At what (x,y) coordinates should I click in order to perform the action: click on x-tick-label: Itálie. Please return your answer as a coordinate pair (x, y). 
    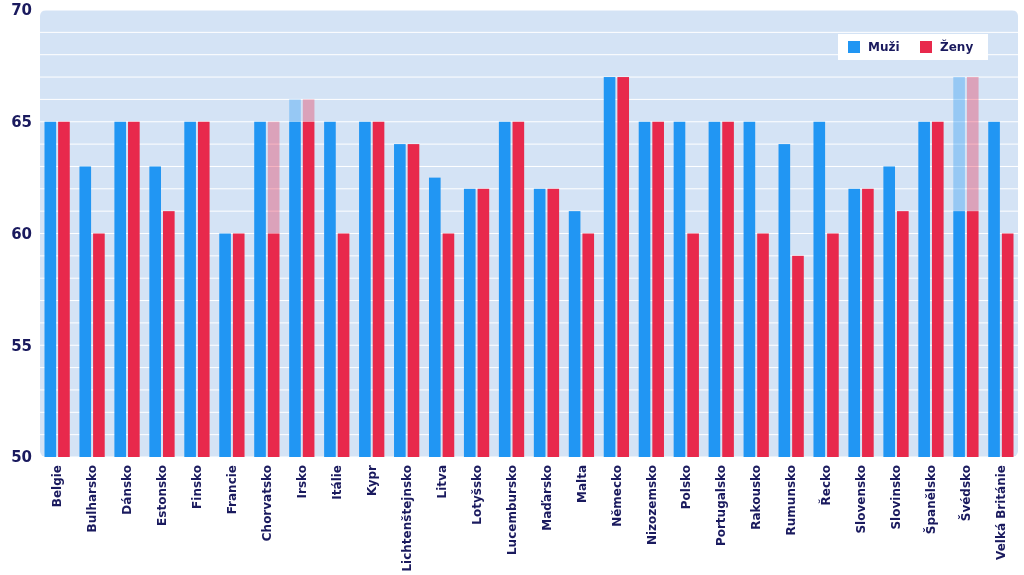
    Looking at the image, I should click on (336, 482).